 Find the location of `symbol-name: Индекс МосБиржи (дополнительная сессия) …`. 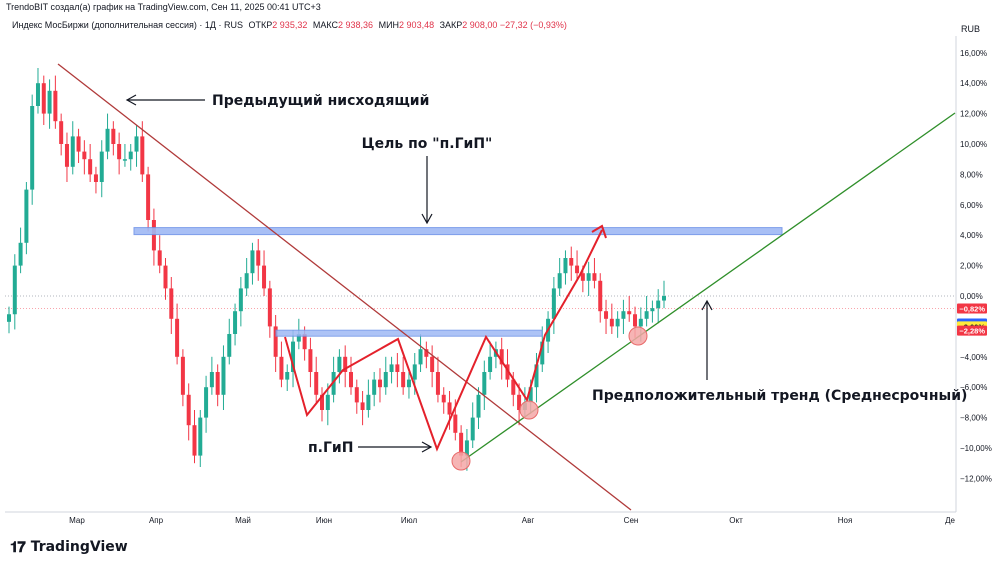

symbol-name: Индекс МосБиржи (дополнительная сессия) … is located at coordinates (128, 25).